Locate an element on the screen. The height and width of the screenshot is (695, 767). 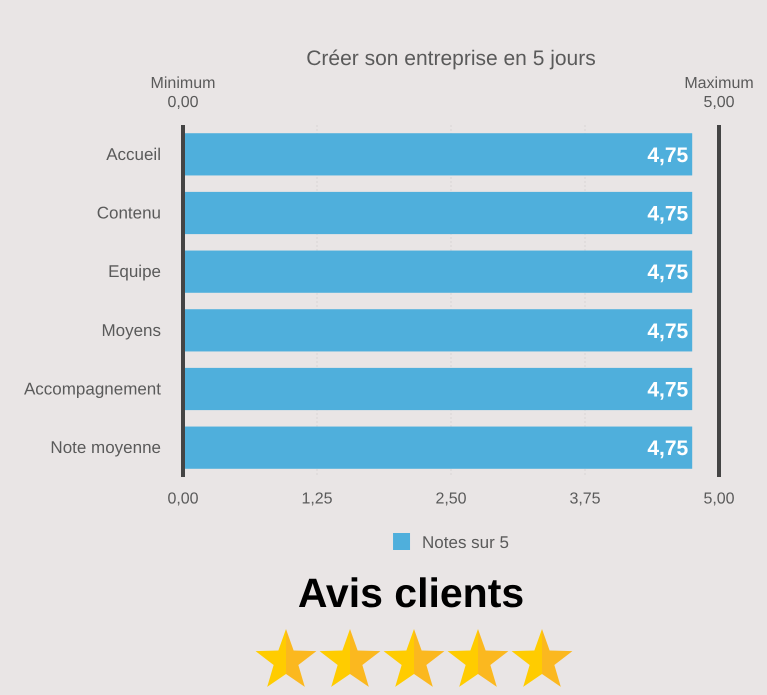
legend-label: Notes sur 5 is located at coordinates (465, 542).